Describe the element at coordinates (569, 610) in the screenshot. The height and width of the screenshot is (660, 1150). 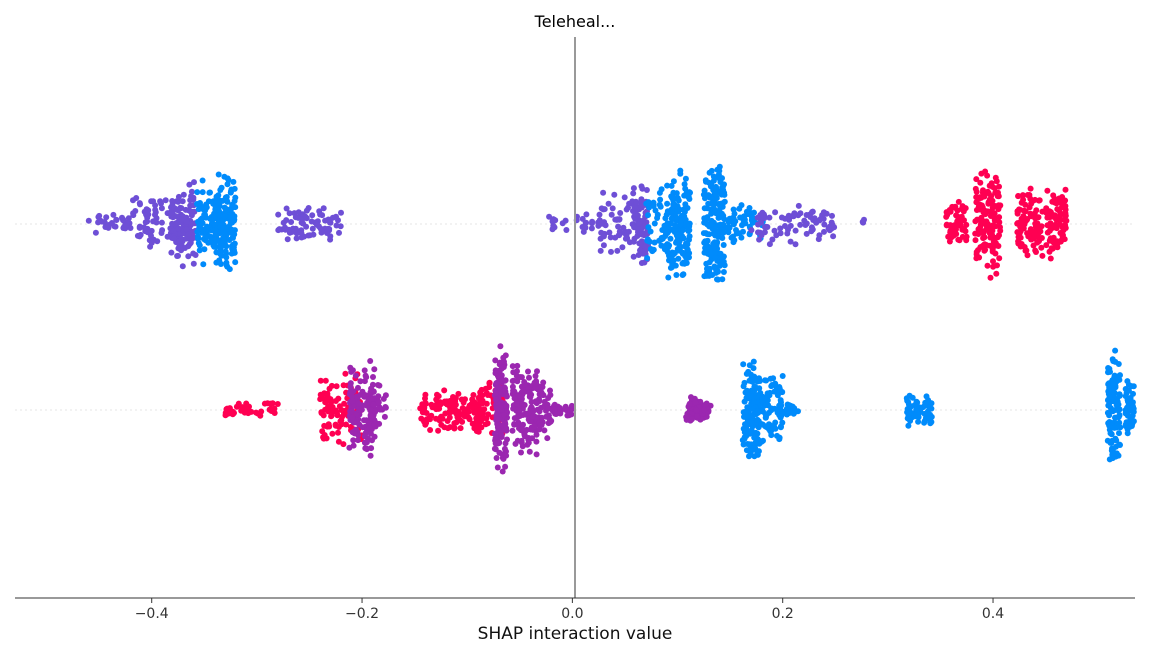
I see `x-axis-ticks: −0.4 −0.2 0.0 0.2 0.4` at that location.